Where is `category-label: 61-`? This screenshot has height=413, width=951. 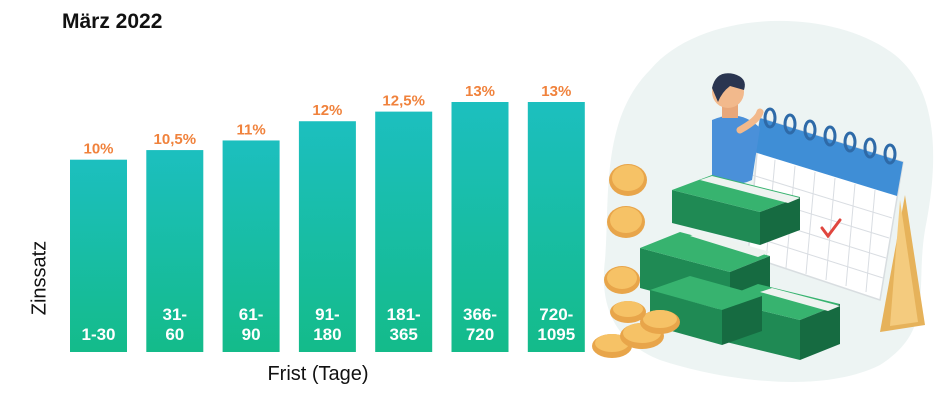
category-label: 61- is located at coordinates (251, 314).